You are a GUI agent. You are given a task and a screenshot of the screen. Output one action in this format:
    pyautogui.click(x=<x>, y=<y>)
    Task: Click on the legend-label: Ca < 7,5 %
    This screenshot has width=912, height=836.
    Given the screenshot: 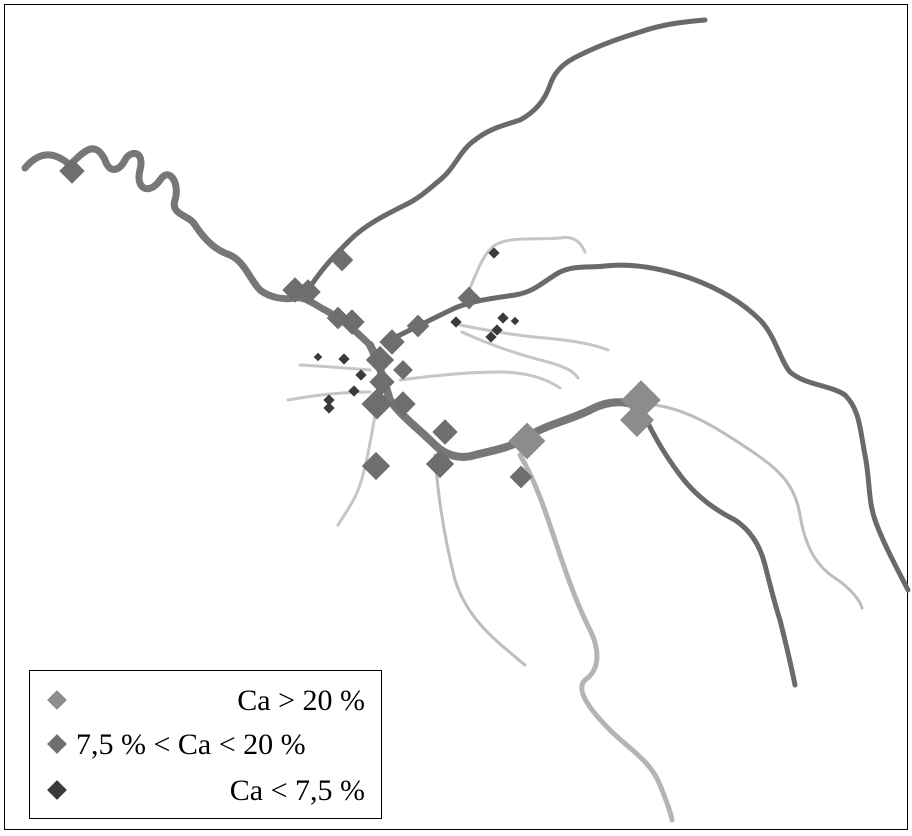 What is the action you would take?
    pyautogui.click(x=297, y=790)
    